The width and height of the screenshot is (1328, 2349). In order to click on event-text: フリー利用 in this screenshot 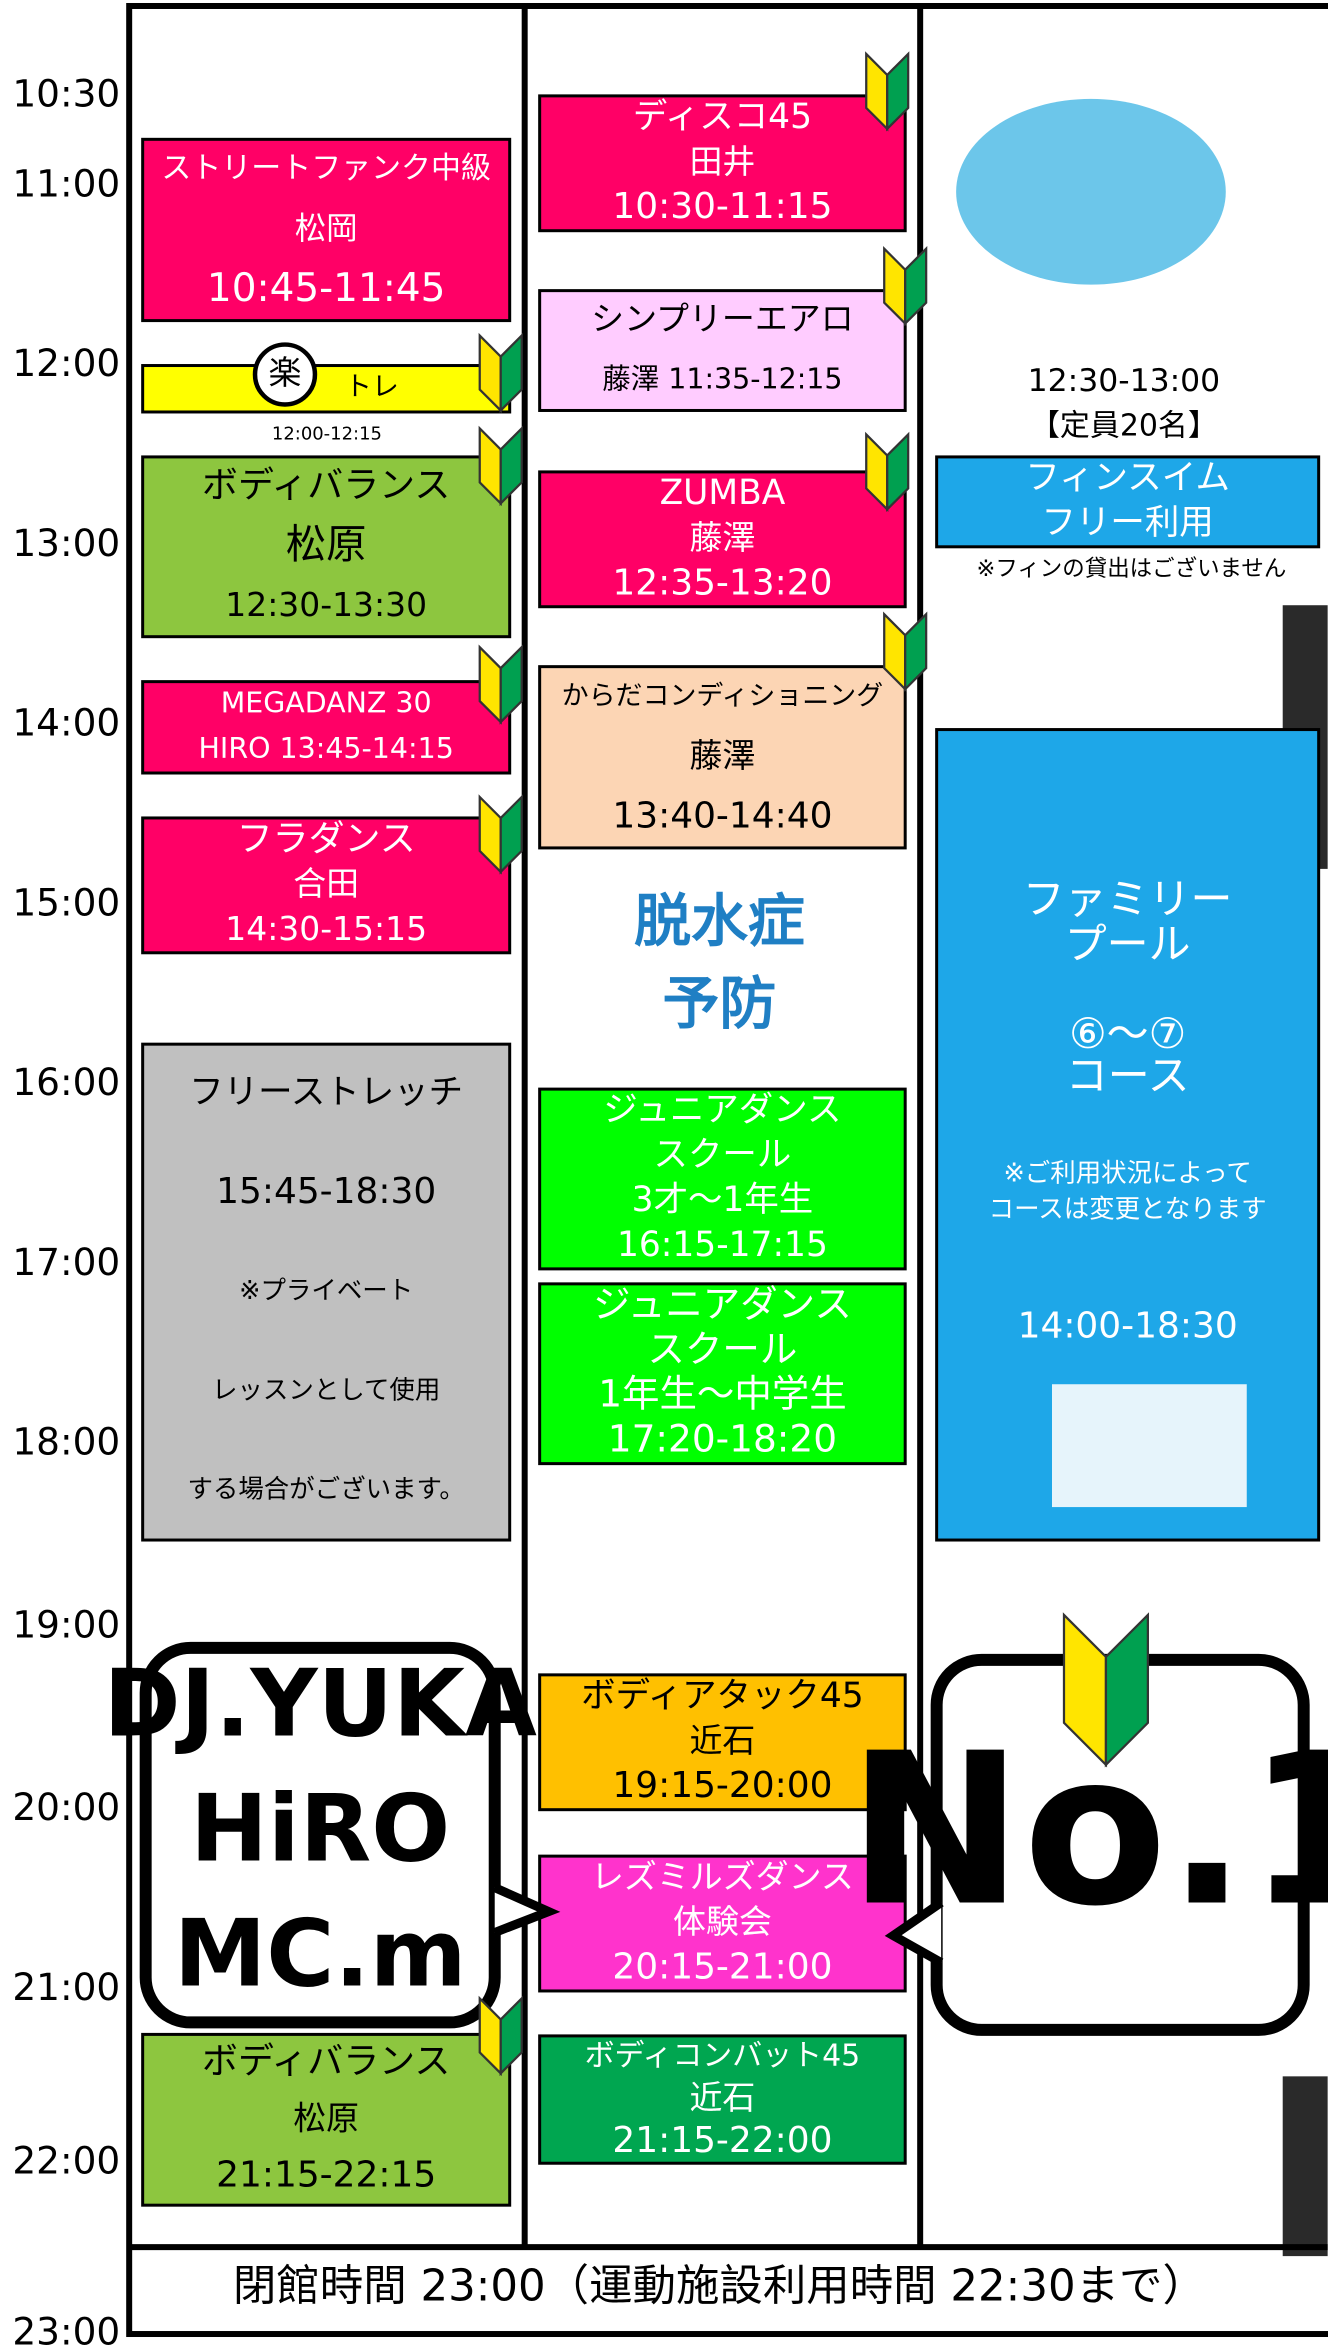, I will do `click(1128, 523)`.